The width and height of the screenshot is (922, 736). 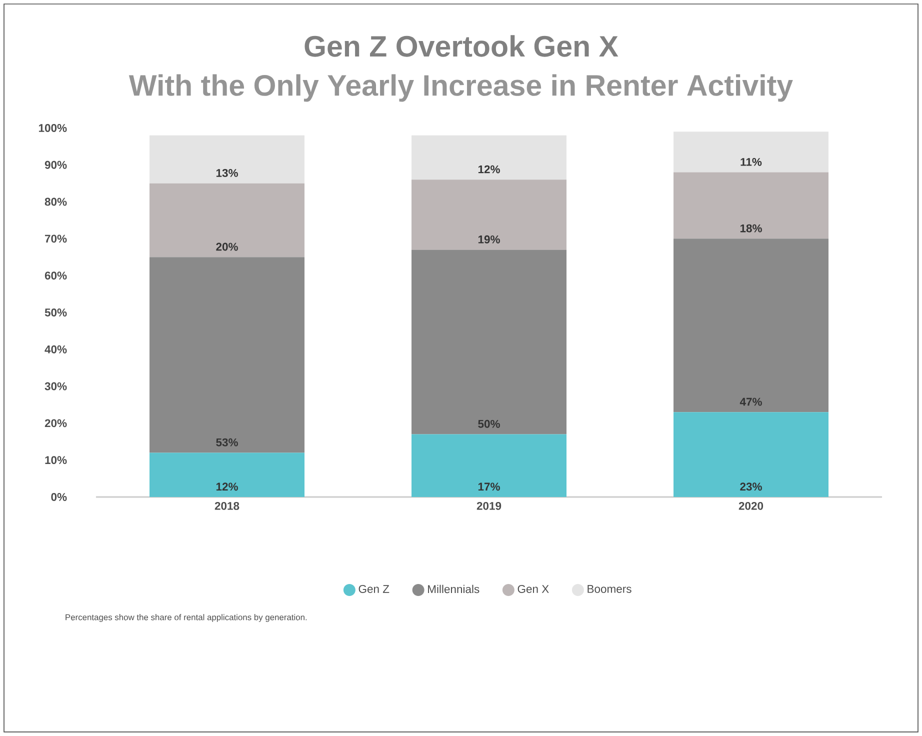 What do you see at coordinates (227, 172) in the screenshot?
I see `data-label: 13%` at bounding box center [227, 172].